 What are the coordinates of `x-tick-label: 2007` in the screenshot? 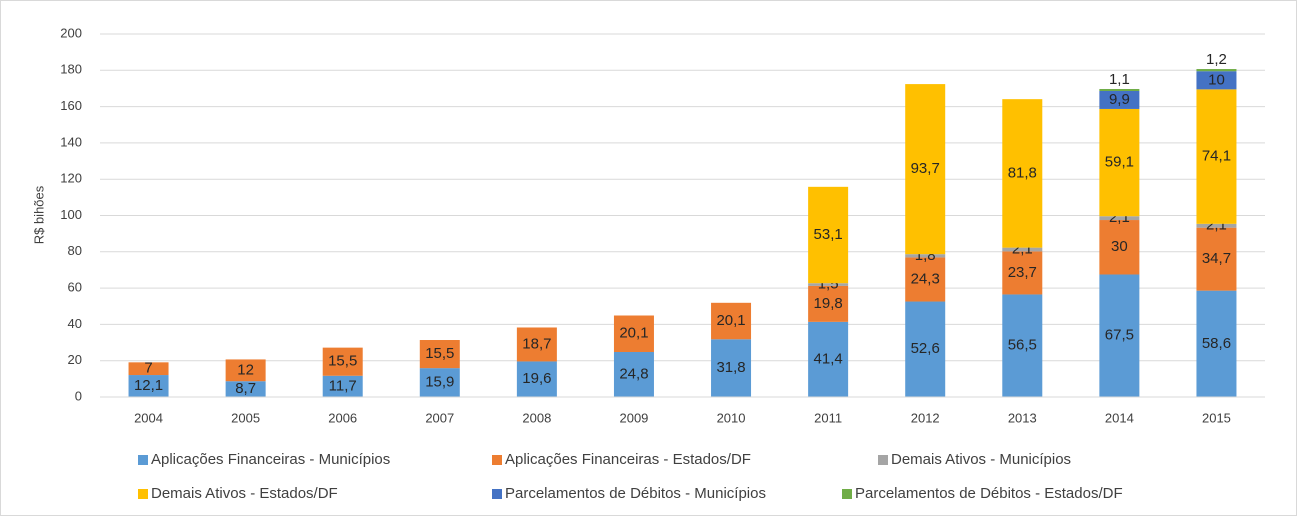 It's located at (439, 417).